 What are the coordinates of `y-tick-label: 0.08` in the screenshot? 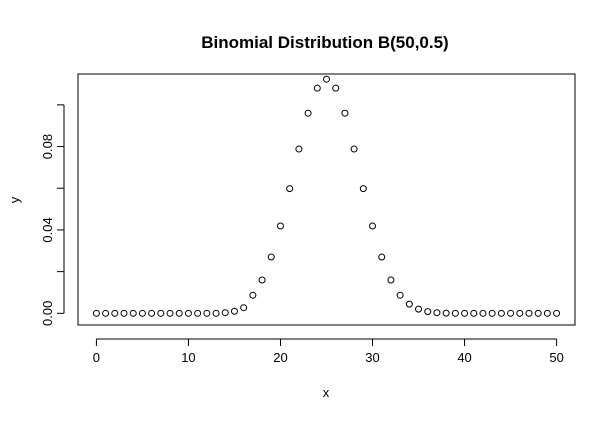 It's located at (47, 146).